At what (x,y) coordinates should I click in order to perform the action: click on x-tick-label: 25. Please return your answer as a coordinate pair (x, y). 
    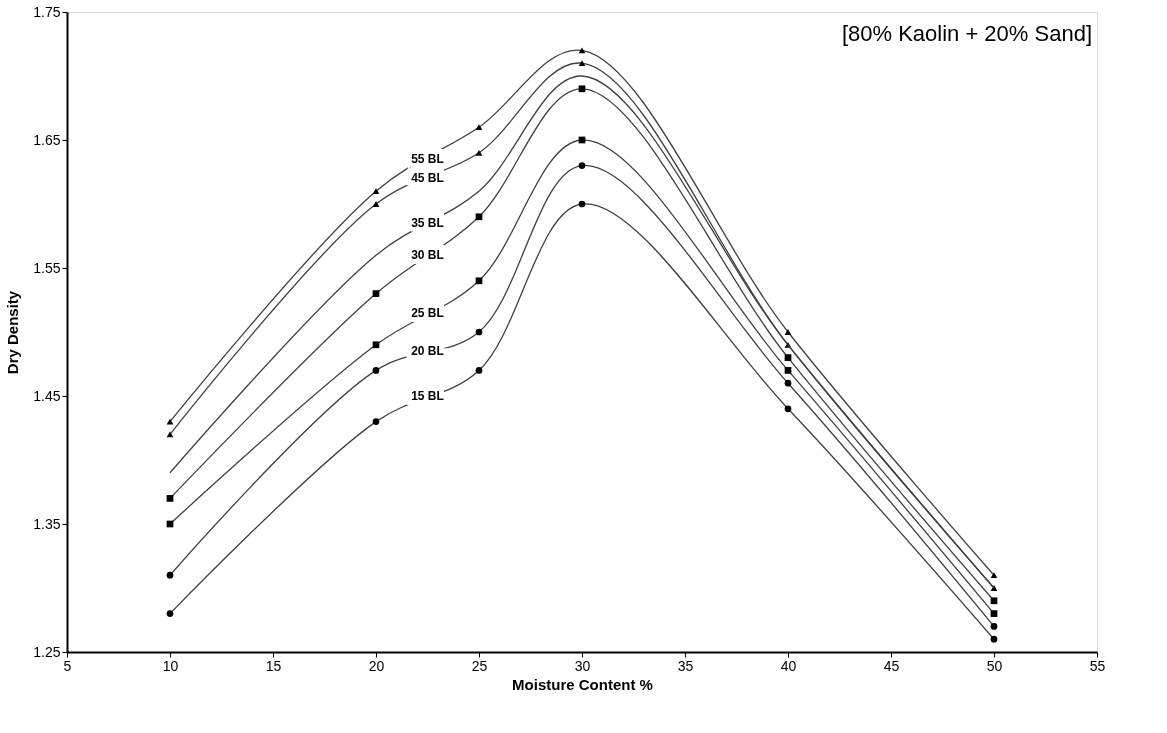
    Looking at the image, I should click on (479, 665).